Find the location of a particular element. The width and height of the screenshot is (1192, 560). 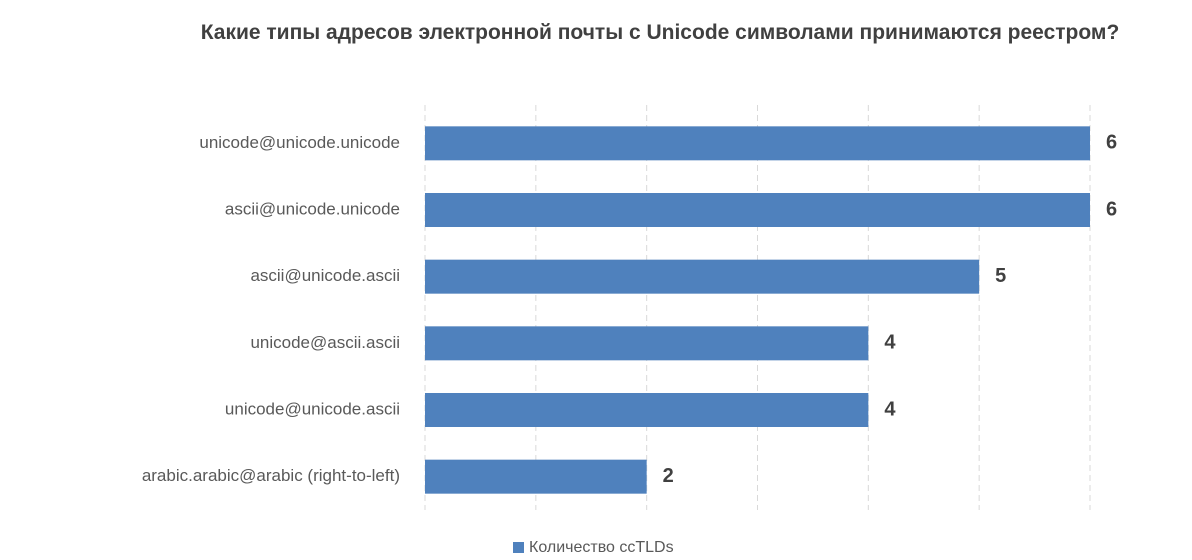

y-tick-label: unicode@ascii.ascii is located at coordinates (325, 342).